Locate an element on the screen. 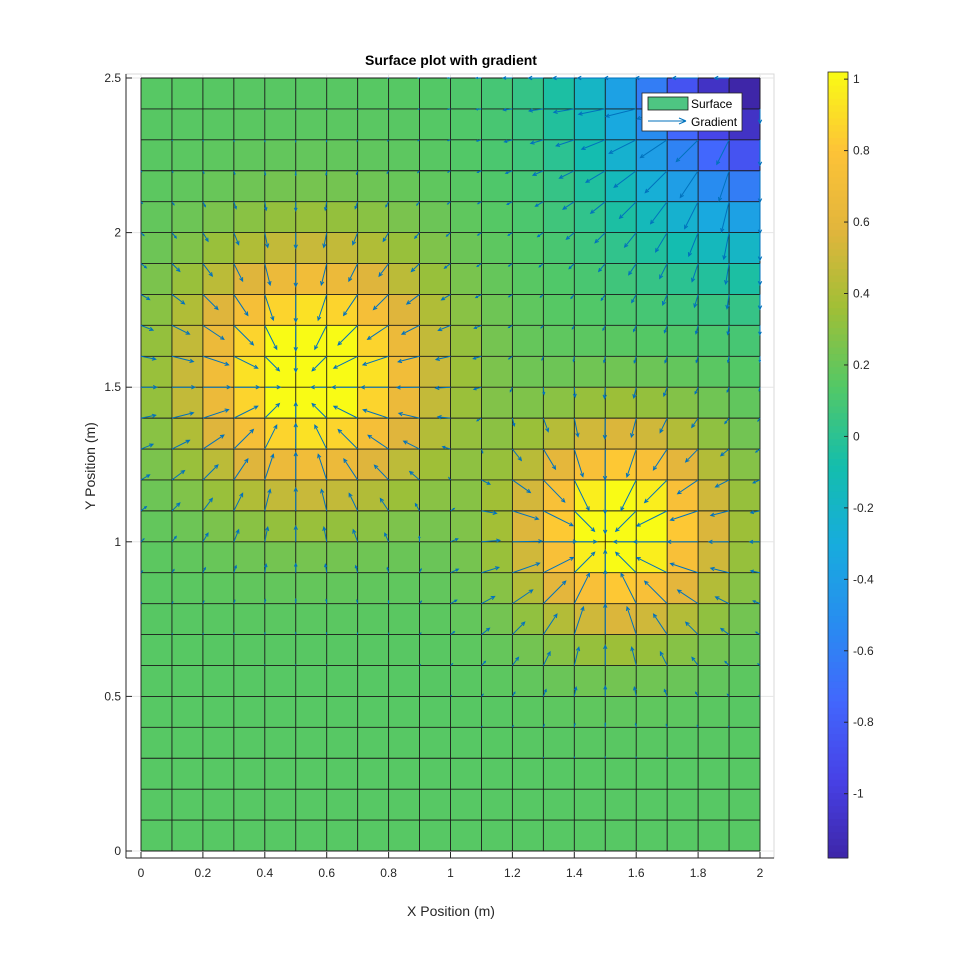 This screenshot has width=958, height=964. x-ticks: 0 0.2 0.4 0.6 0.8 1 1.2 1.4 1.6 1.8 2 is located at coordinates (451, 866).